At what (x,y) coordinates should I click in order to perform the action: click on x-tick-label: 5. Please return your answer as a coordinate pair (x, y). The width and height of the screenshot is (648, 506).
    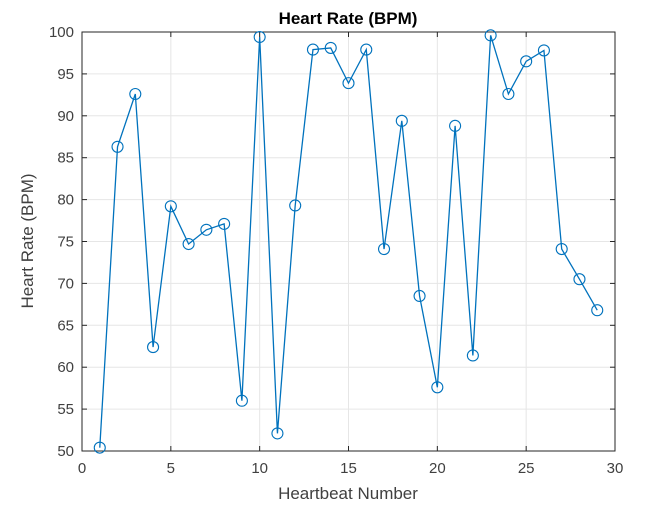
    Looking at the image, I should click on (171, 468).